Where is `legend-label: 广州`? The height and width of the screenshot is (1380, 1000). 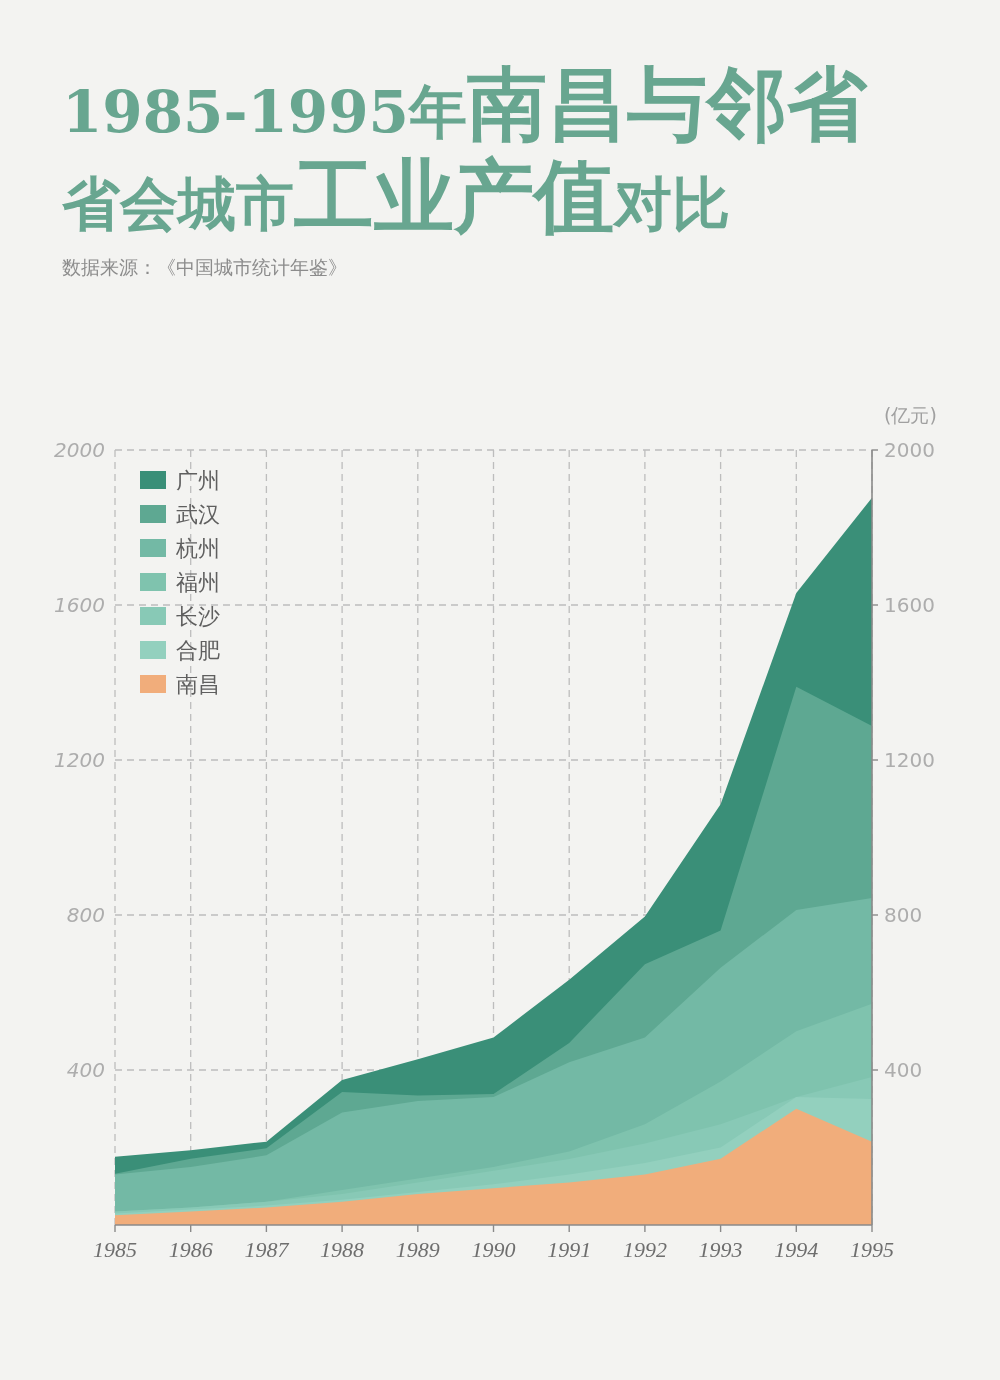
legend-label: 广州 is located at coordinates (198, 480).